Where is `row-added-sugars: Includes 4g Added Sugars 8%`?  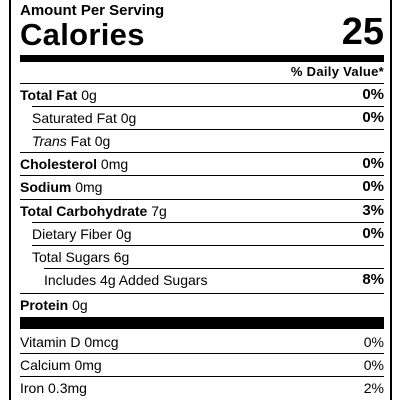
row-added-sugars: Includes 4g Added Sugars 8% is located at coordinates (202, 280).